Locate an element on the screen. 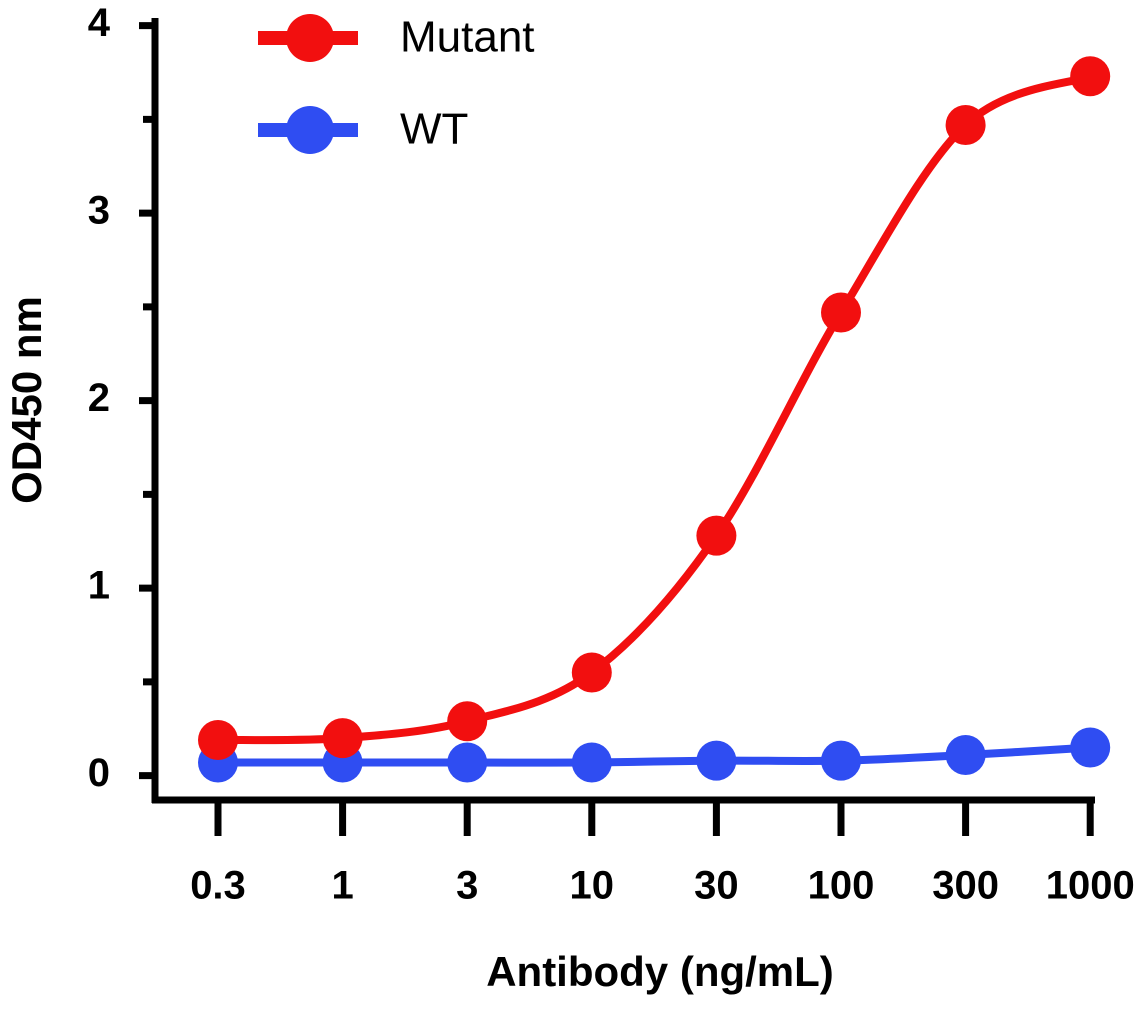  legend-label: WT is located at coordinates (434, 129).